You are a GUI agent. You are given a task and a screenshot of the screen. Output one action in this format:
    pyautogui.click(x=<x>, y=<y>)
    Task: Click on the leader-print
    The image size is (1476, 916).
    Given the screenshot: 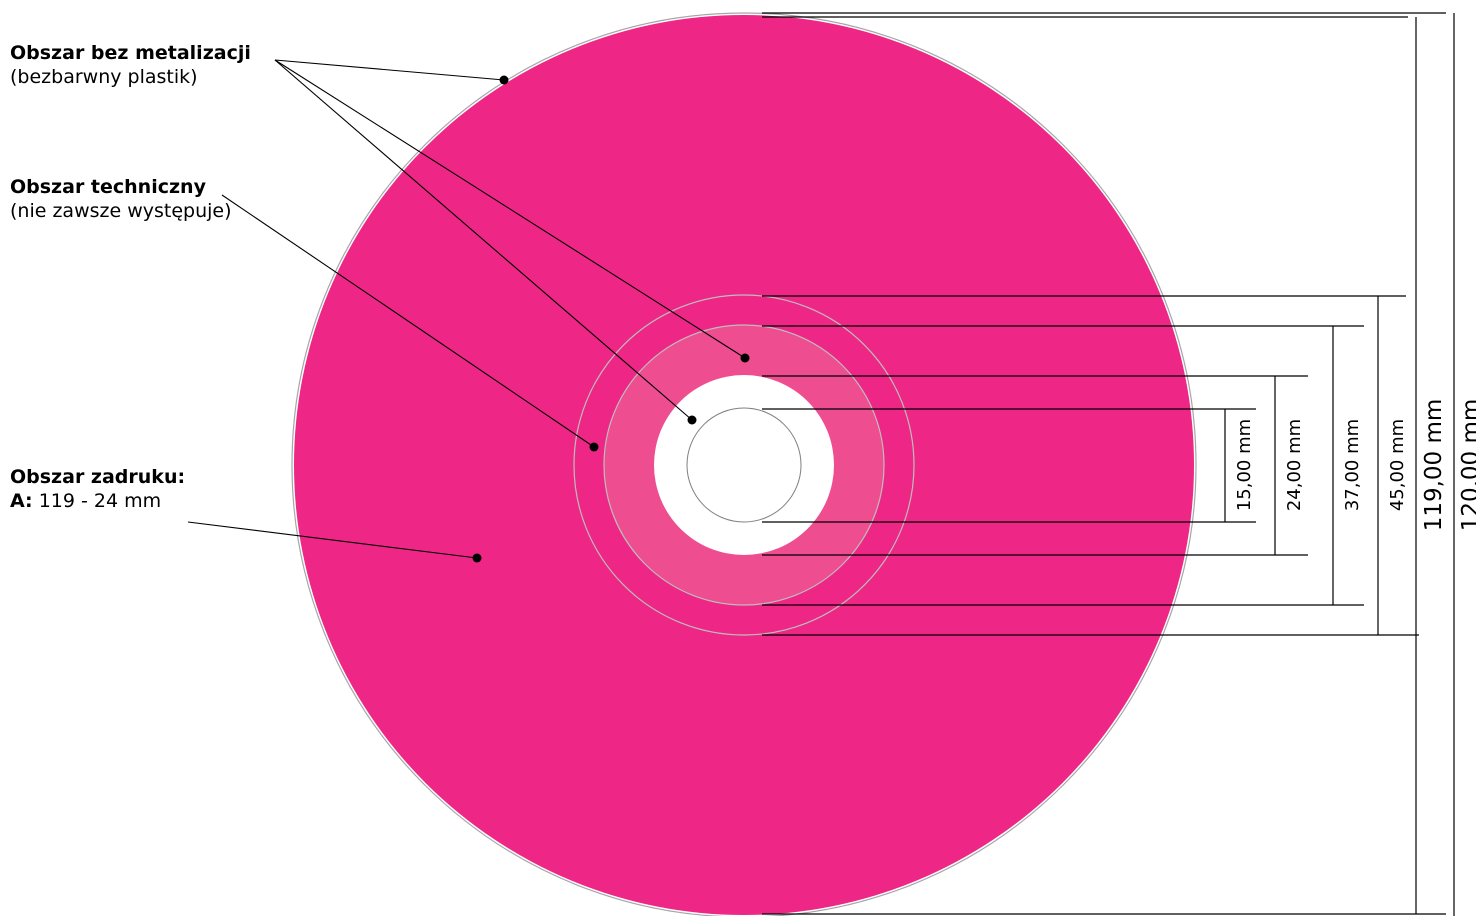 What is the action you would take?
    pyautogui.click(x=332, y=540)
    